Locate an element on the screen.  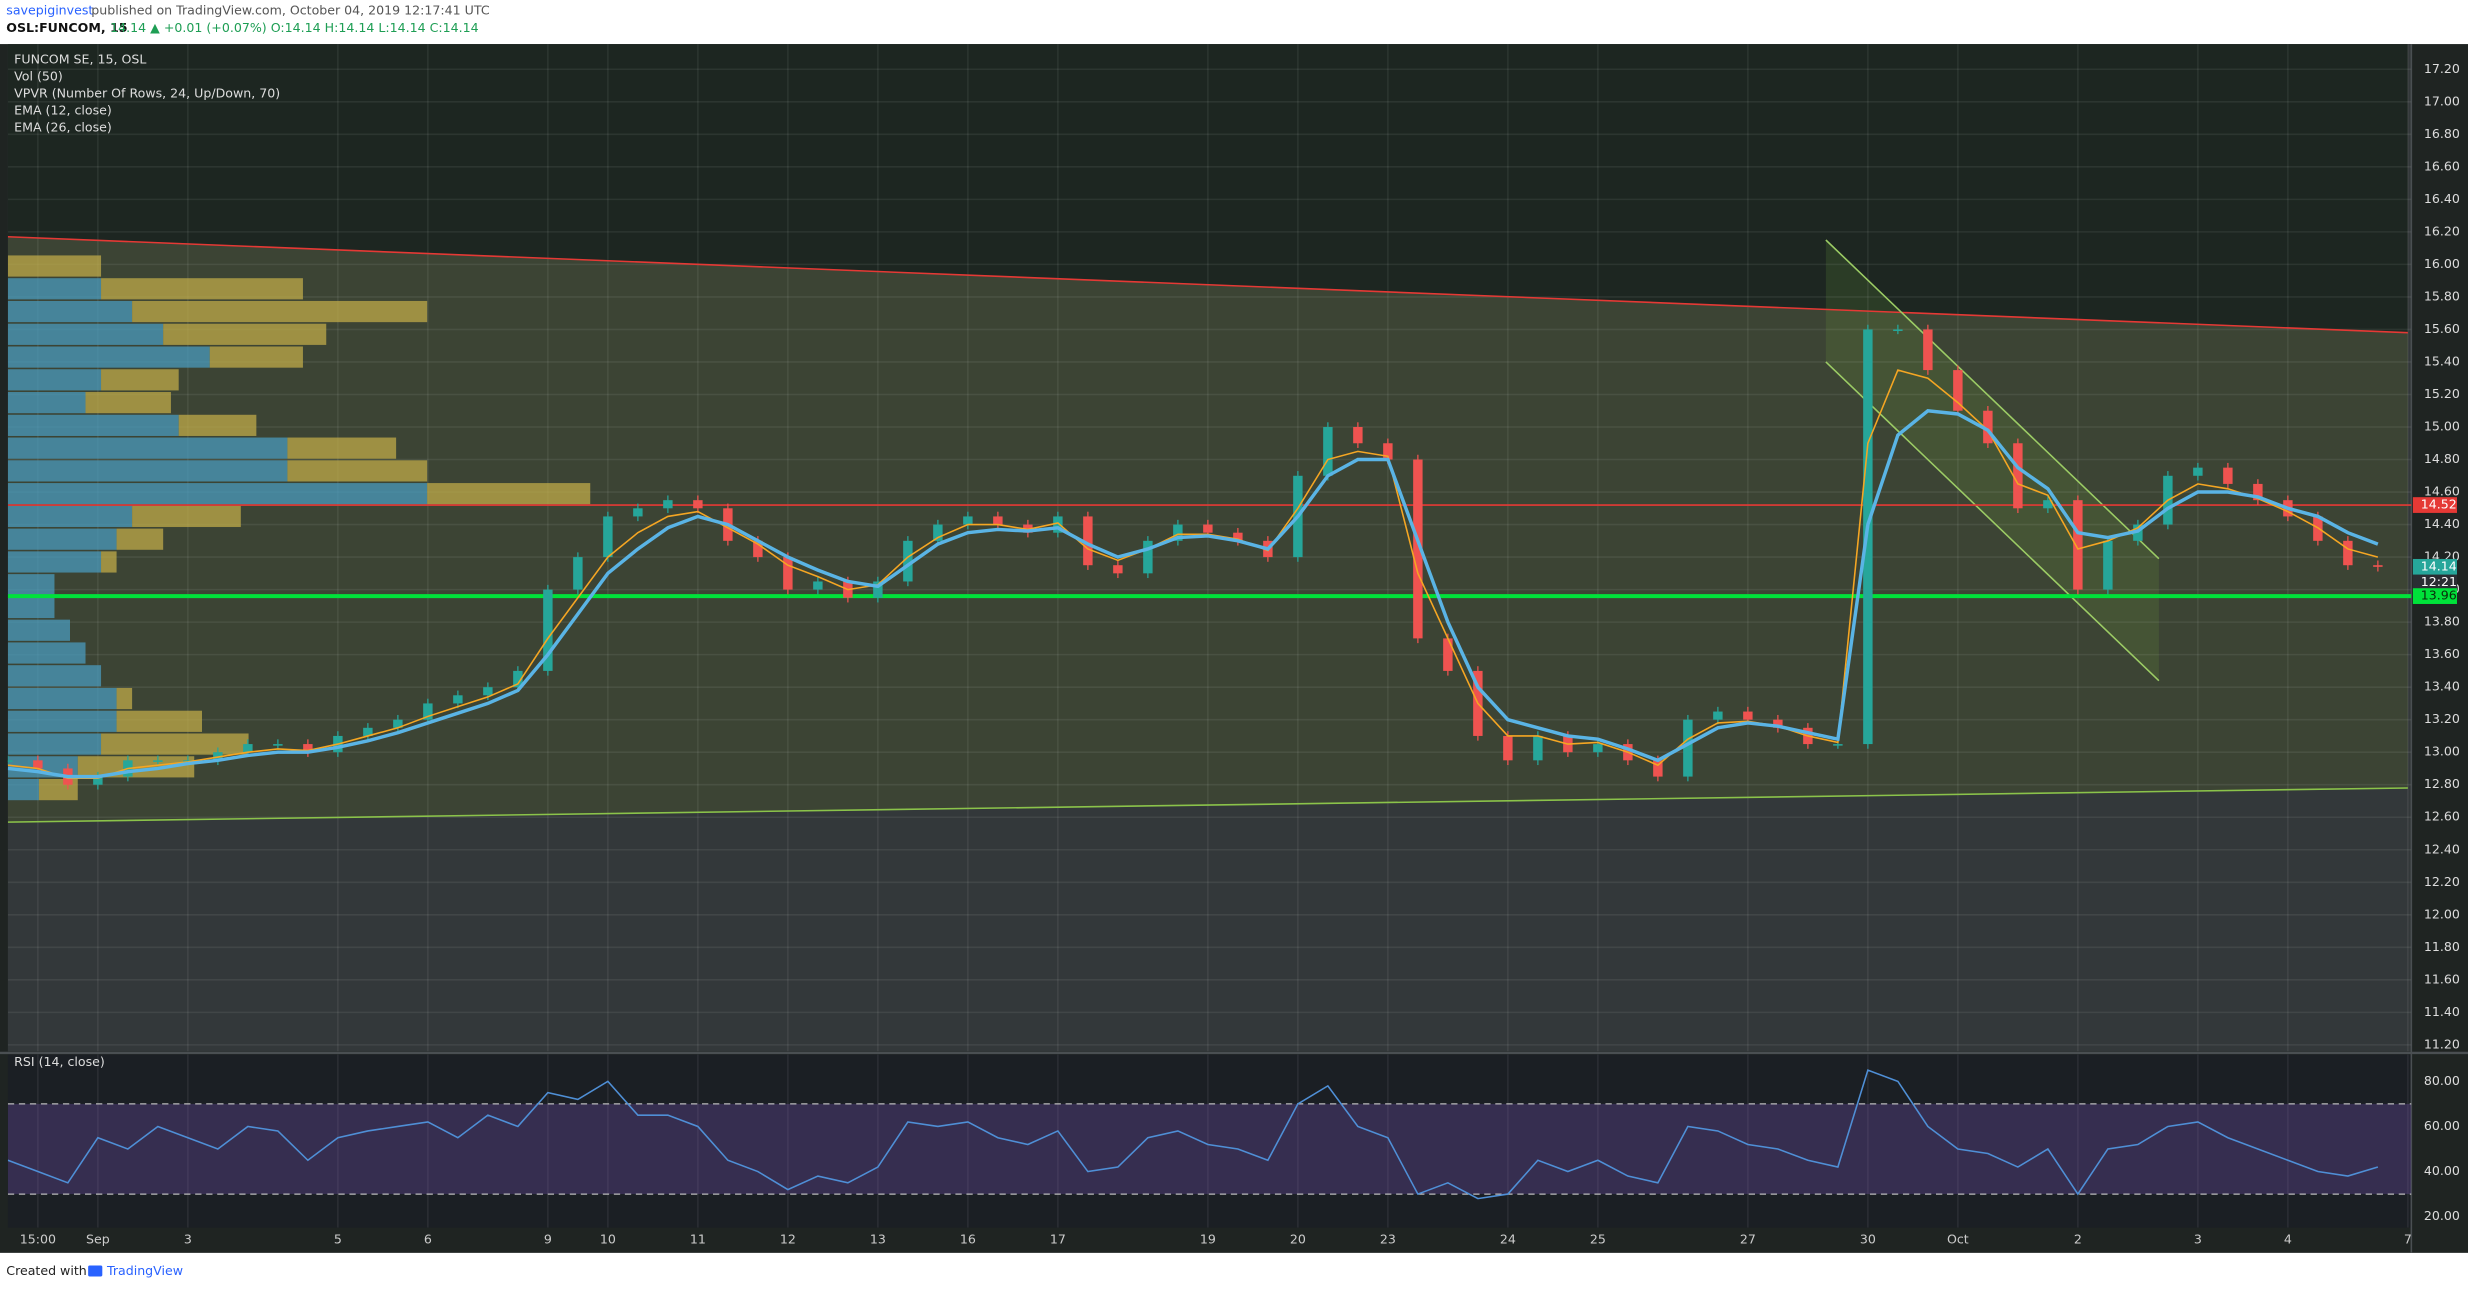
y-tick-label: 14.40 is located at coordinates (2442, 523).